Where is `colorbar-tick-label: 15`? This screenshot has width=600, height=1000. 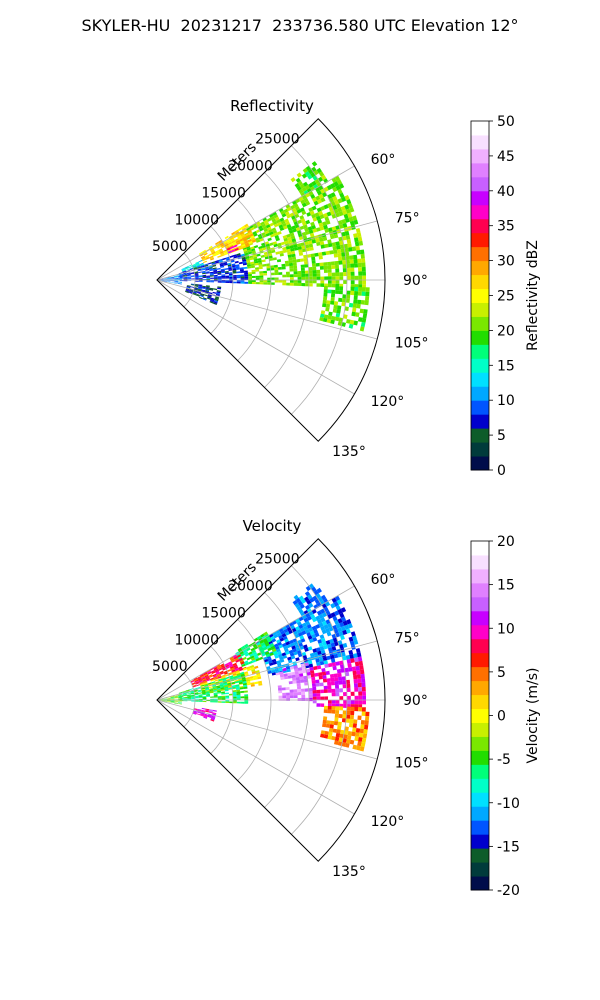
colorbar-tick-label: 15 is located at coordinates (506, 366).